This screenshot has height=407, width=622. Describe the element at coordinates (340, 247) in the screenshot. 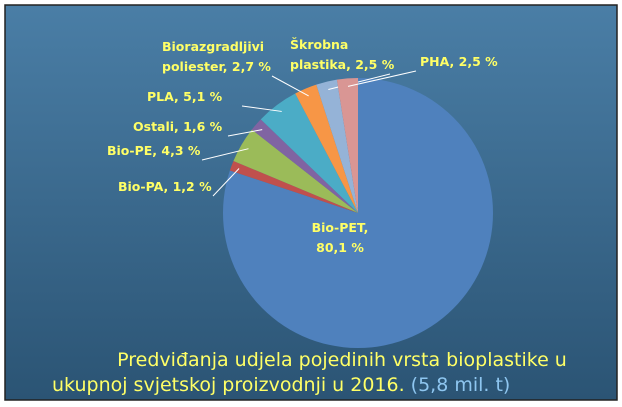

I see `slice-label: 80,1 %` at that location.